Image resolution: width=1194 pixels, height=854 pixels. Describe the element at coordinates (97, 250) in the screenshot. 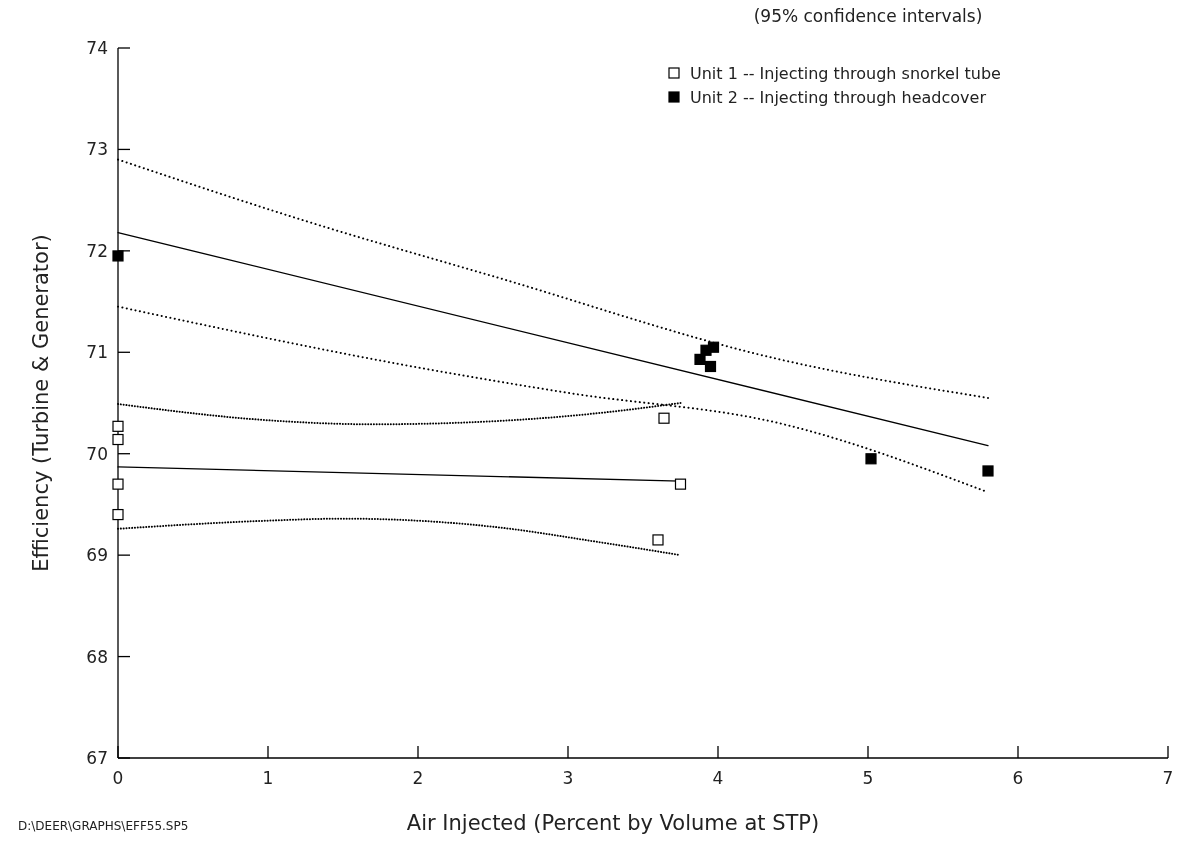

I see `y-tick-label: 72` at that location.